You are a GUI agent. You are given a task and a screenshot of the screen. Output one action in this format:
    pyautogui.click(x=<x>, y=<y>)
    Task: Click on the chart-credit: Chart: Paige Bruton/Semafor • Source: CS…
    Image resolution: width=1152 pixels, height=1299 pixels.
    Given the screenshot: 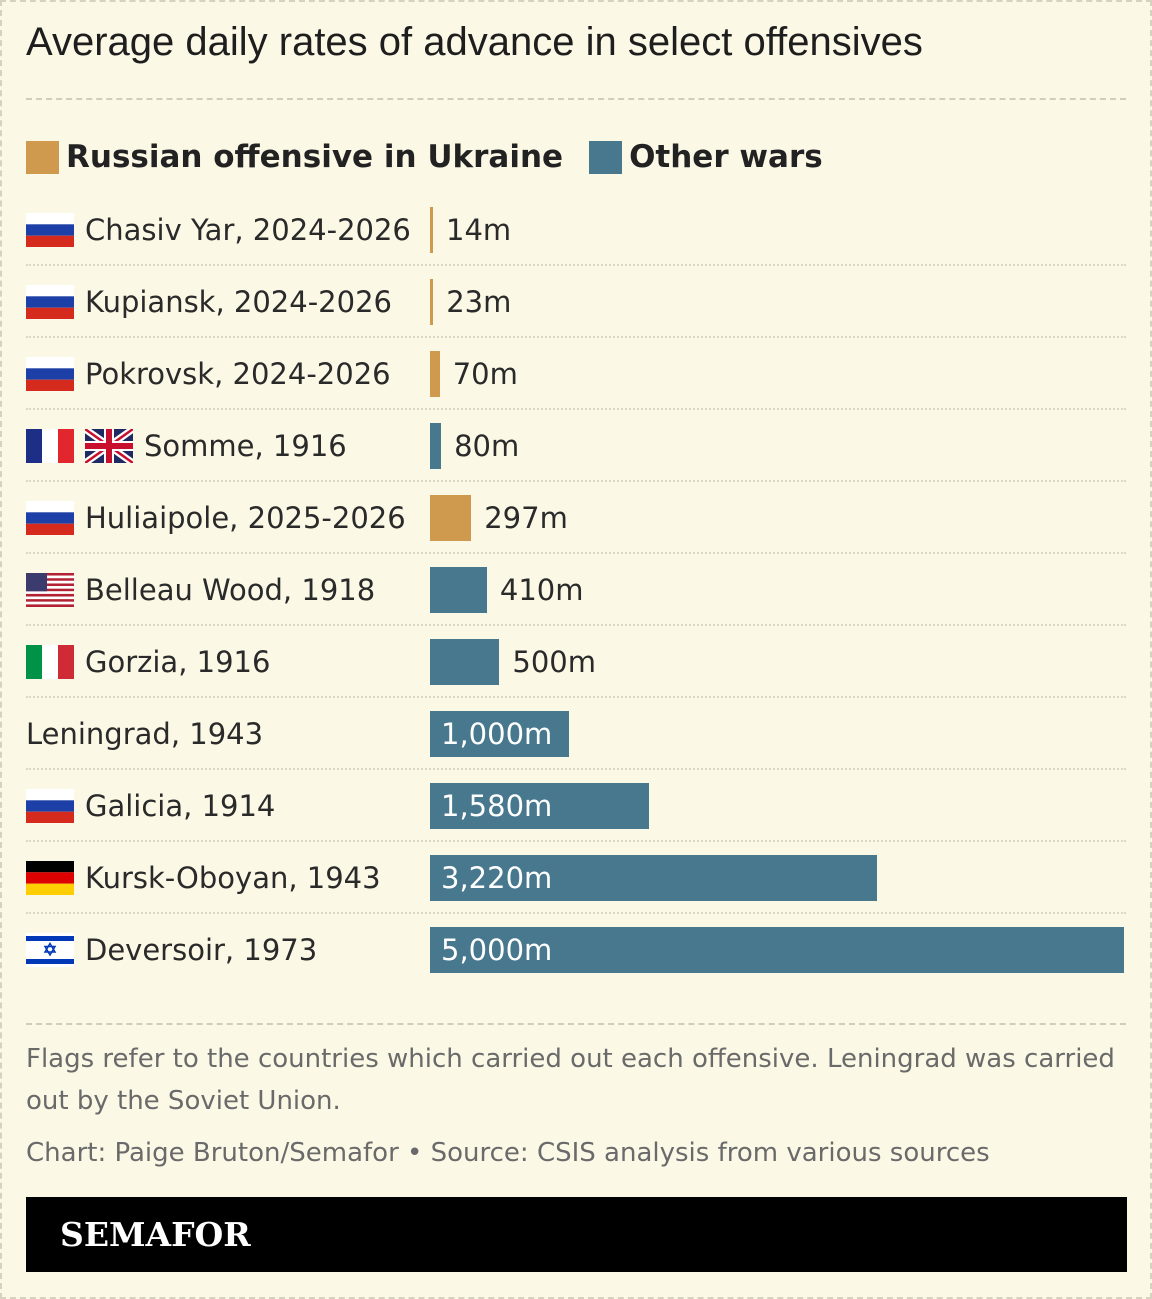 What is the action you would take?
    pyautogui.click(x=508, y=1153)
    